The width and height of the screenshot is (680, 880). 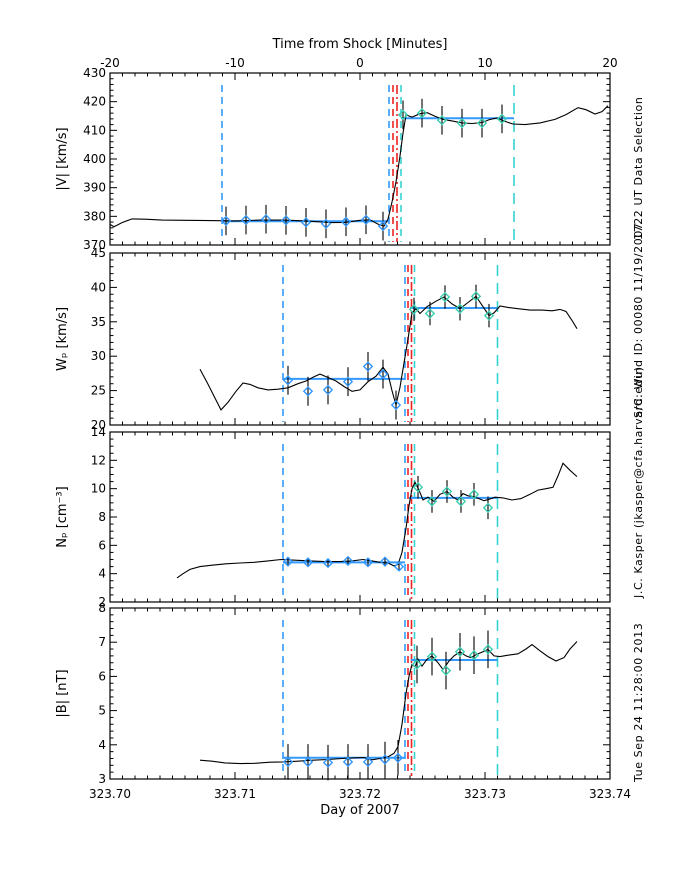 I want to click on y-tick-label: 5, so click(x=102, y=711).